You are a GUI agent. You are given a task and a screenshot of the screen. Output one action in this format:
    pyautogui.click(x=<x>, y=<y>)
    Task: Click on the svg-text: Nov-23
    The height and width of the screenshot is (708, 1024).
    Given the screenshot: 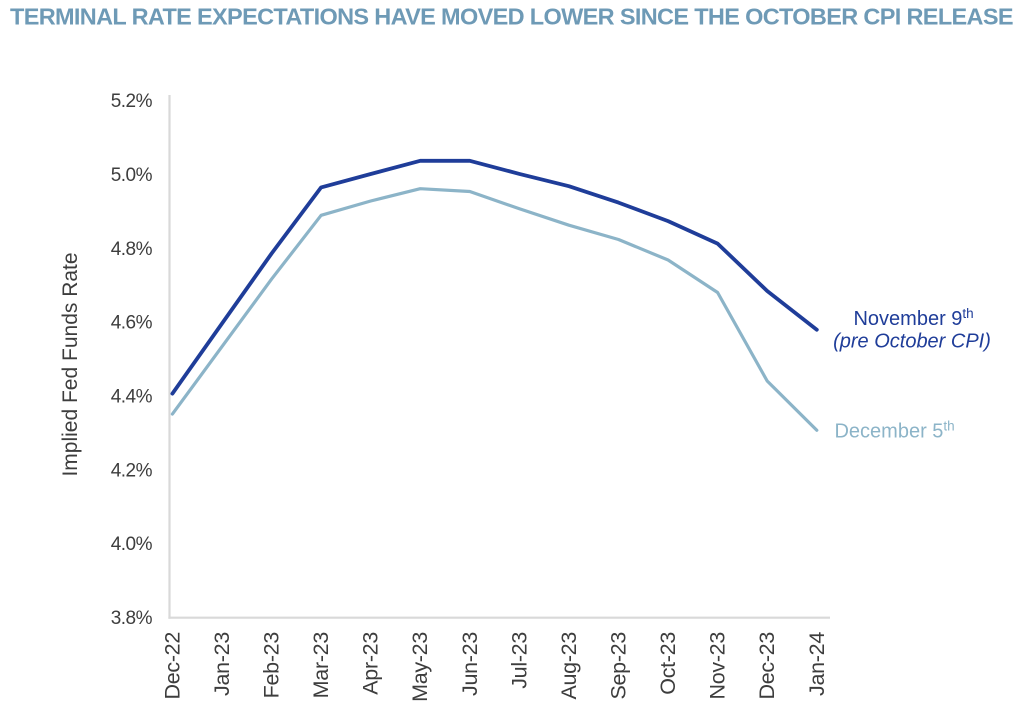 What is the action you would take?
    pyautogui.click(x=718, y=666)
    